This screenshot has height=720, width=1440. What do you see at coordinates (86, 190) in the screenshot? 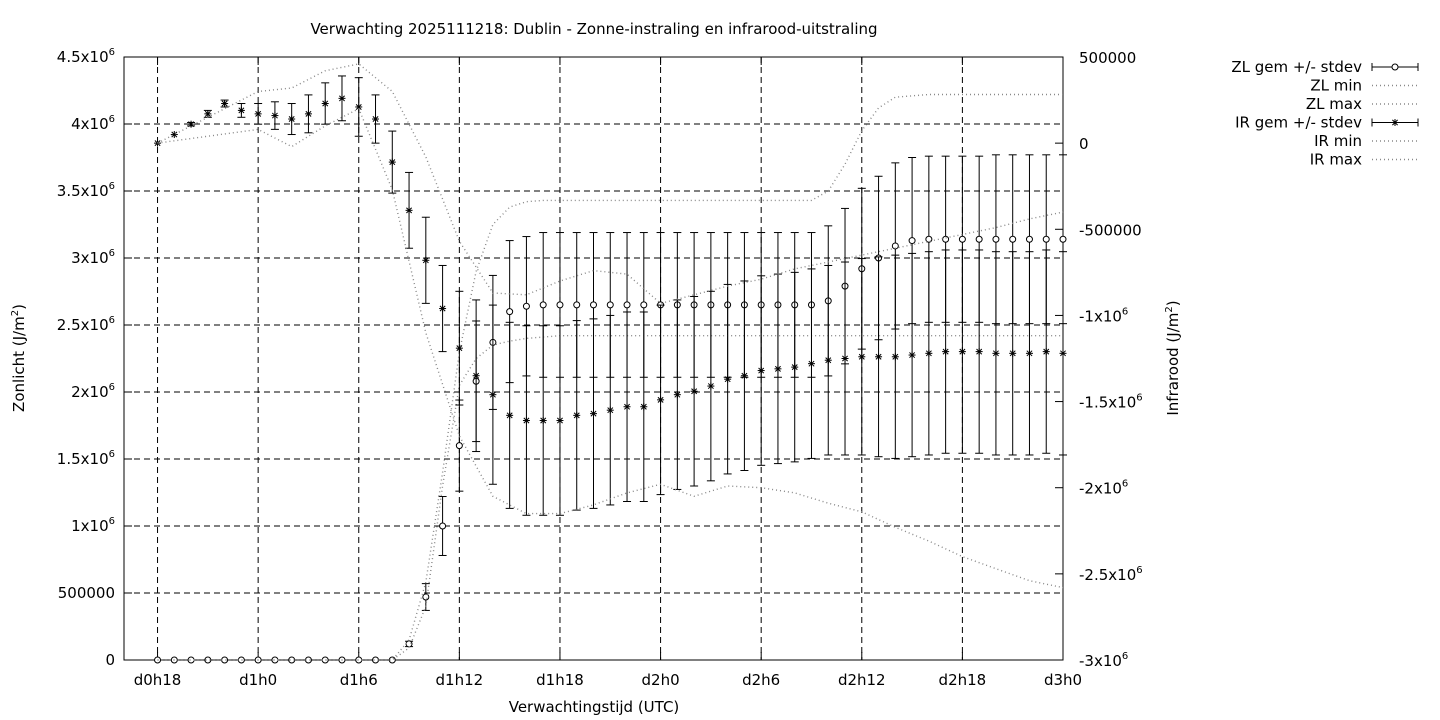
I see `y-tick-label: 3.5x106` at bounding box center [86, 190].